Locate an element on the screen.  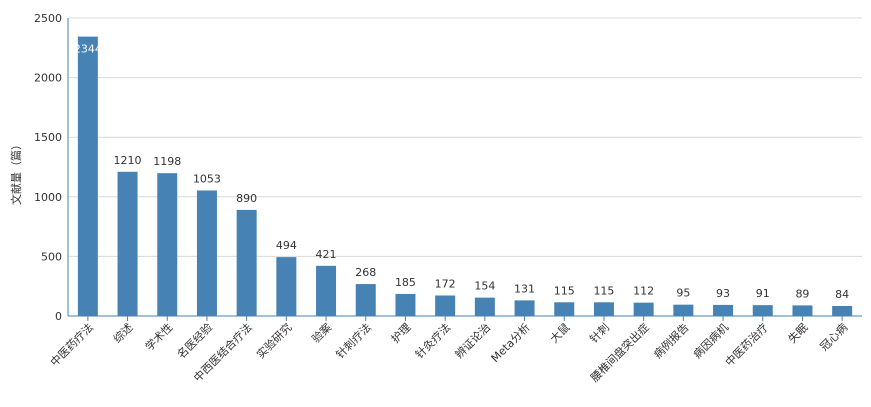
x-tick-label: 病因病机 is located at coordinates (710, 340).